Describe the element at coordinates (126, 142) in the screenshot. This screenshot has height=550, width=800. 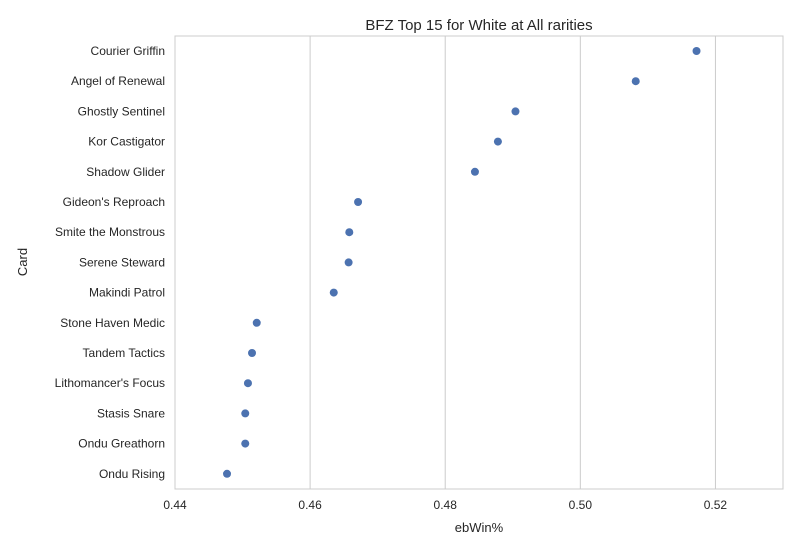
I see `y-tick-label: Kor Castigator` at that location.